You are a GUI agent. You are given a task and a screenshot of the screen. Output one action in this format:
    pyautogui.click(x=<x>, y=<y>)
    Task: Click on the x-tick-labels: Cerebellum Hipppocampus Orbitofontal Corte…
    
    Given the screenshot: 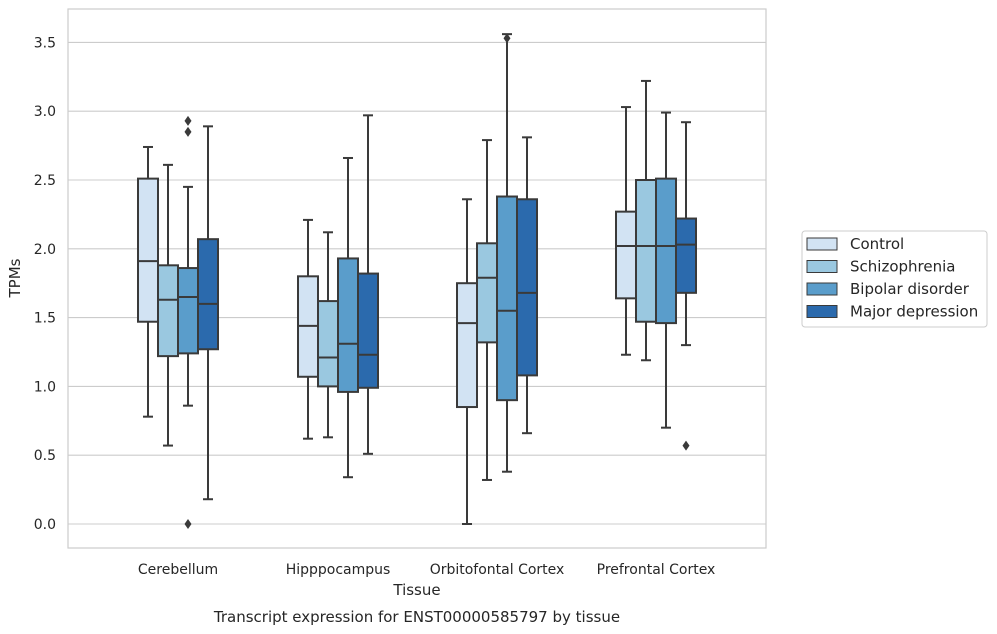 What is the action you would take?
    pyautogui.click(x=426, y=570)
    